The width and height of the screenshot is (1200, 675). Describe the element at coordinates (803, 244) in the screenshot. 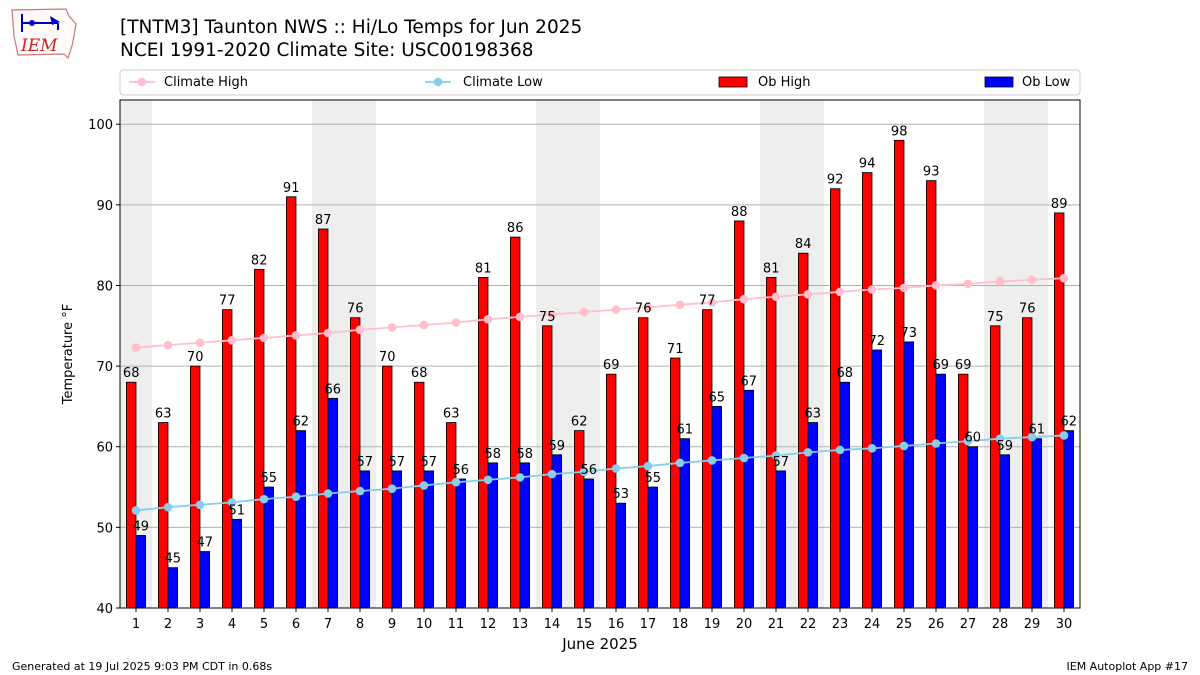

I see `ob-high-label-22: 84` at that location.